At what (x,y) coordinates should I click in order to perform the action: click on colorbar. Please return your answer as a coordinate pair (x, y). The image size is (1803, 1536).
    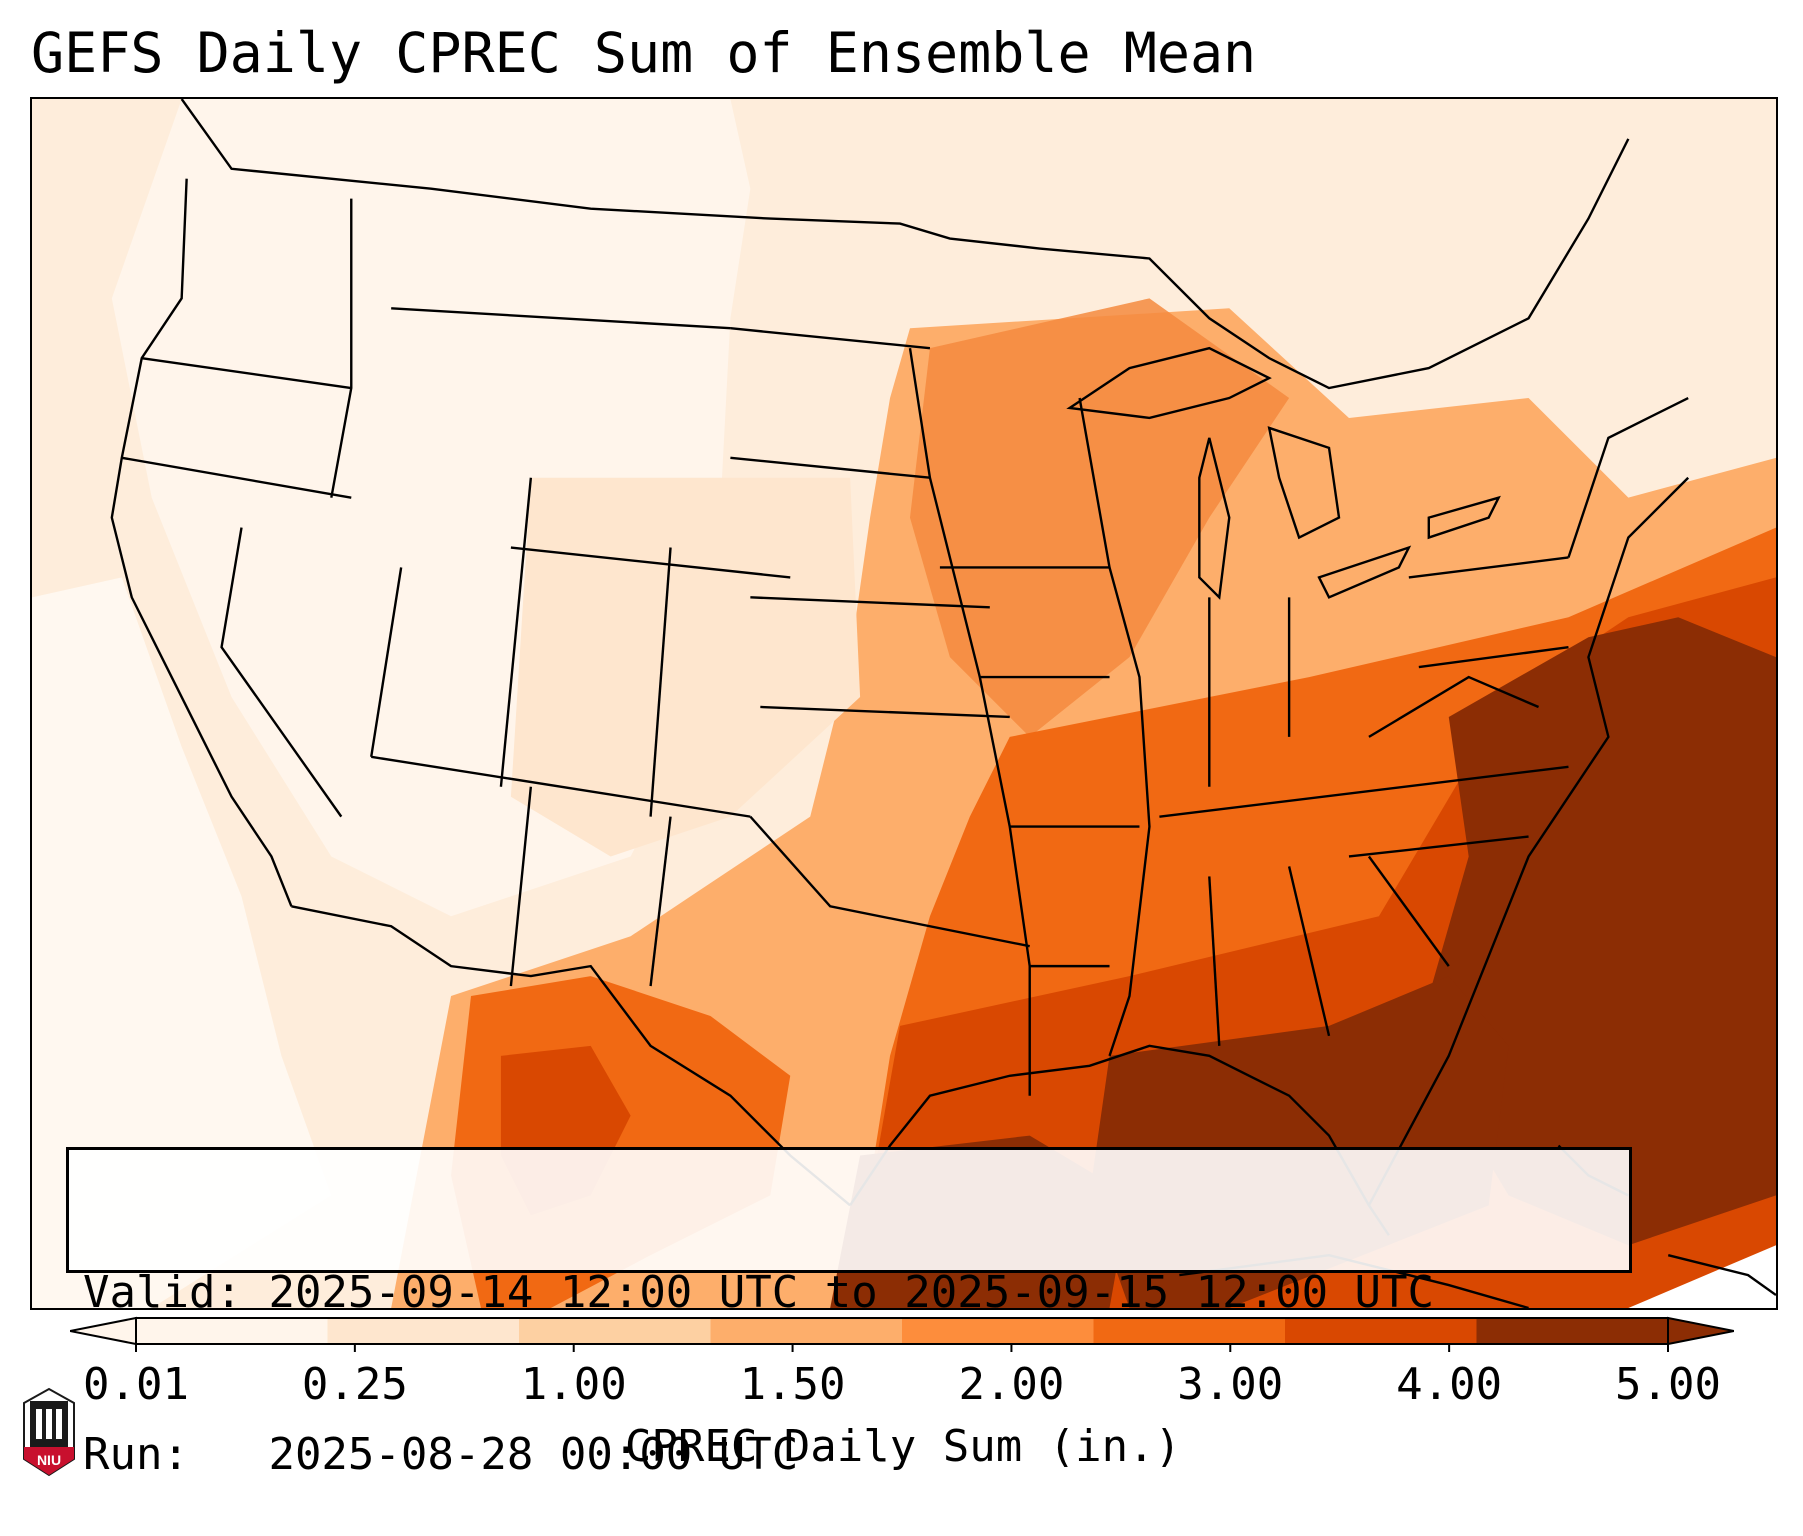
    Looking at the image, I should click on (902, 1332).